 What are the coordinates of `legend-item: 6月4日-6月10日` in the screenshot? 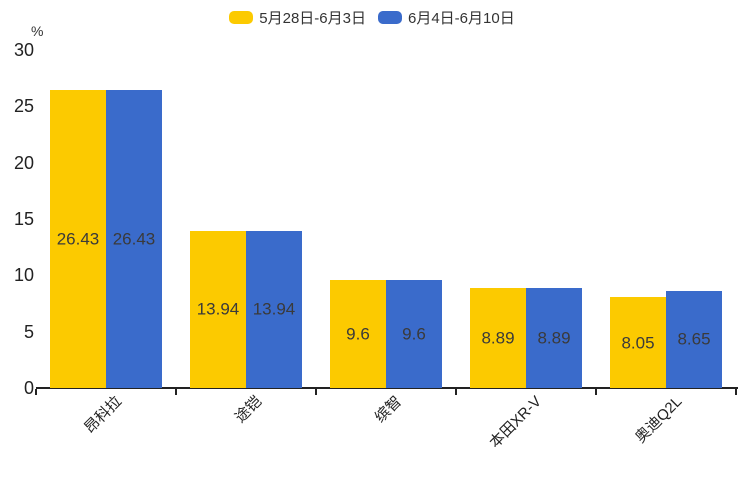 It's located at (446, 17).